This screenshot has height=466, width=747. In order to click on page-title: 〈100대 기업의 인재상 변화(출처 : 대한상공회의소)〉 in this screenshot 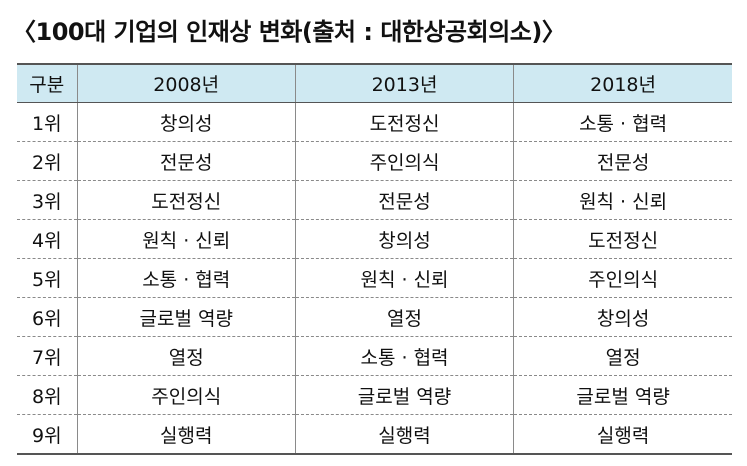, I will do `click(289, 32)`.